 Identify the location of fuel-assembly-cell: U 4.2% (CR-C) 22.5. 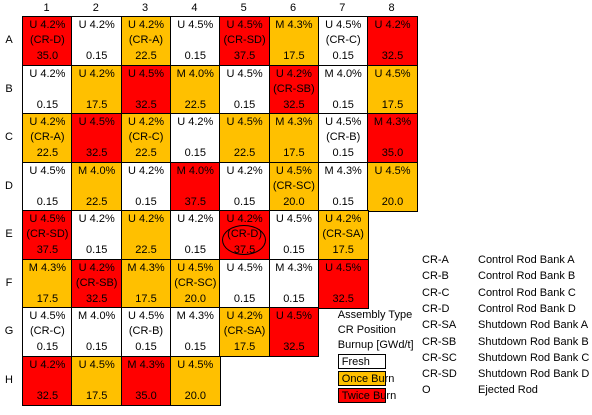
(146, 138).